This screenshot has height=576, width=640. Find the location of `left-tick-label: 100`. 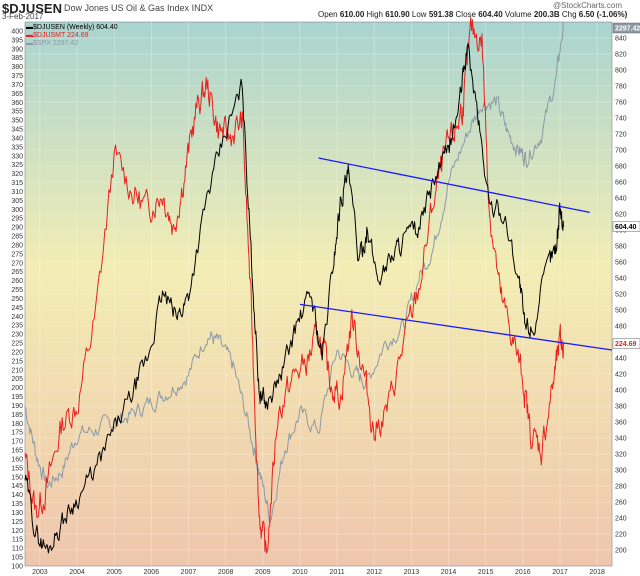

left-tick-label: 100 is located at coordinates (17, 567).